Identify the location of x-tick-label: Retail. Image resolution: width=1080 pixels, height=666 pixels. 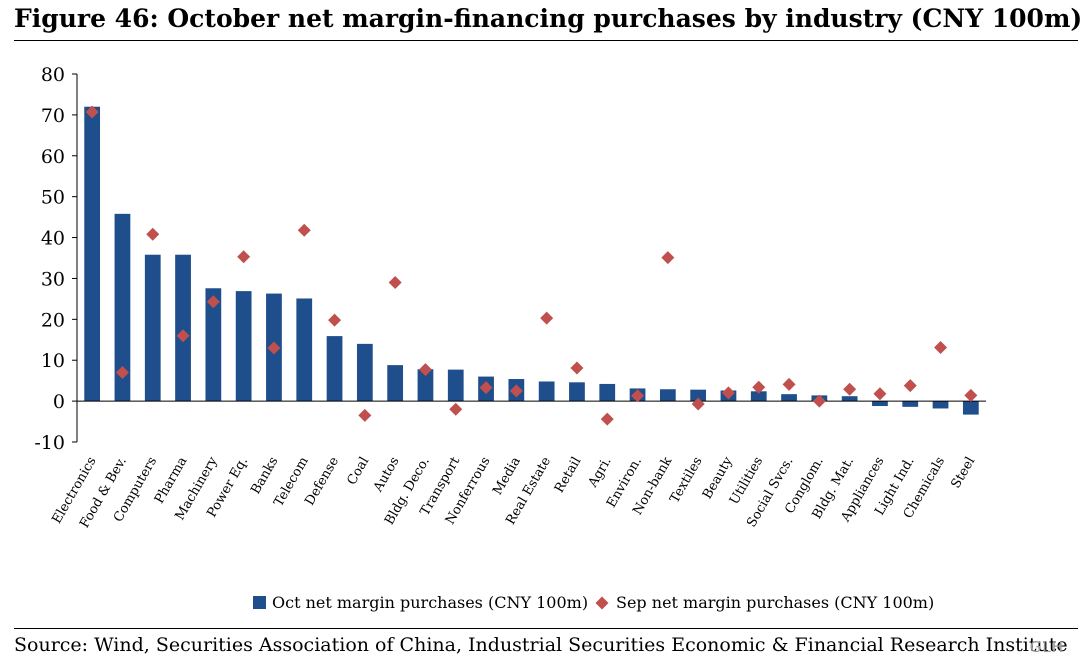
(568, 475).